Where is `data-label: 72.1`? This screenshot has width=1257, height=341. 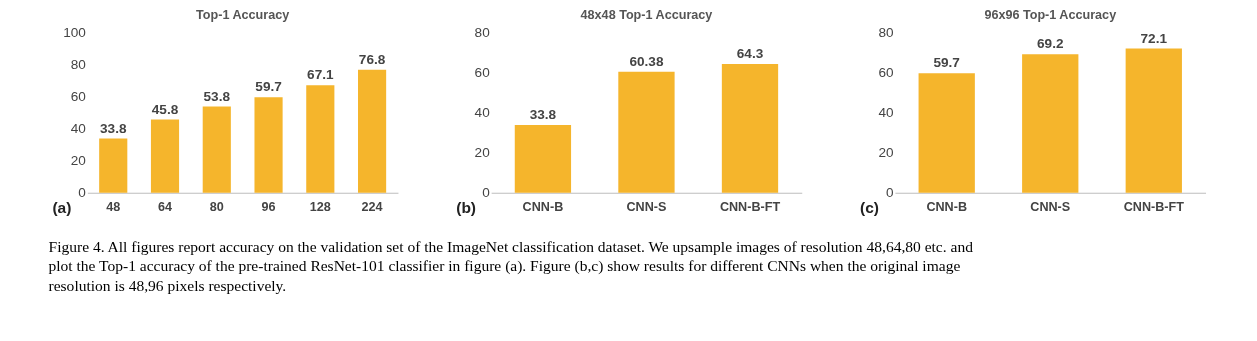
data-label: 72.1 is located at coordinates (1154, 38).